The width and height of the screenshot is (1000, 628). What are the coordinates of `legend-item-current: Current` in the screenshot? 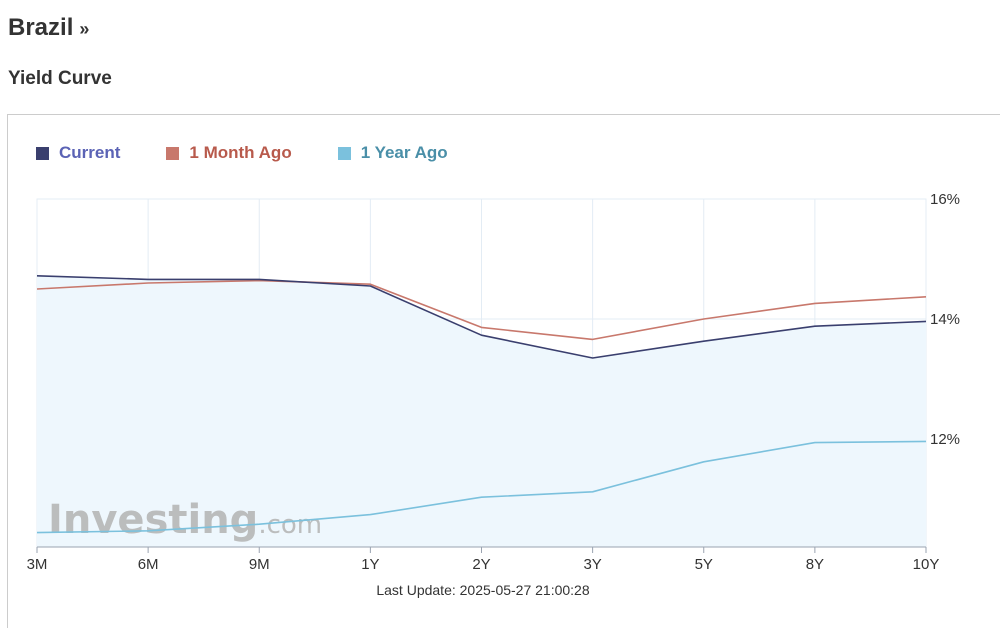 It's located at (78, 153).